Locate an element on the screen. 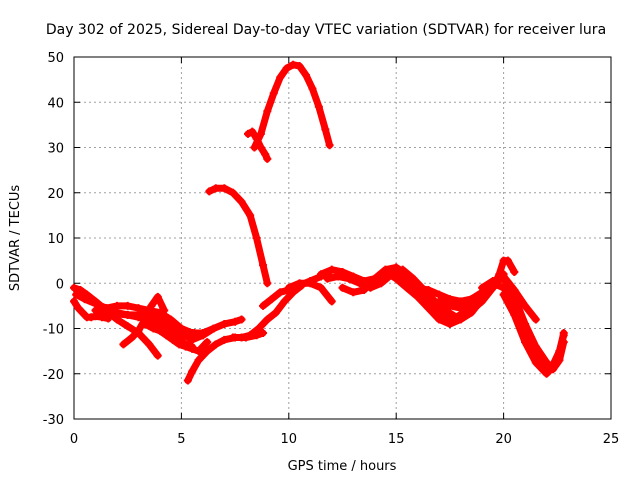 Image resolution: width=640 pixels, height=480 pixels. y-tick-label: 30 is located at coordinates (55, 149).